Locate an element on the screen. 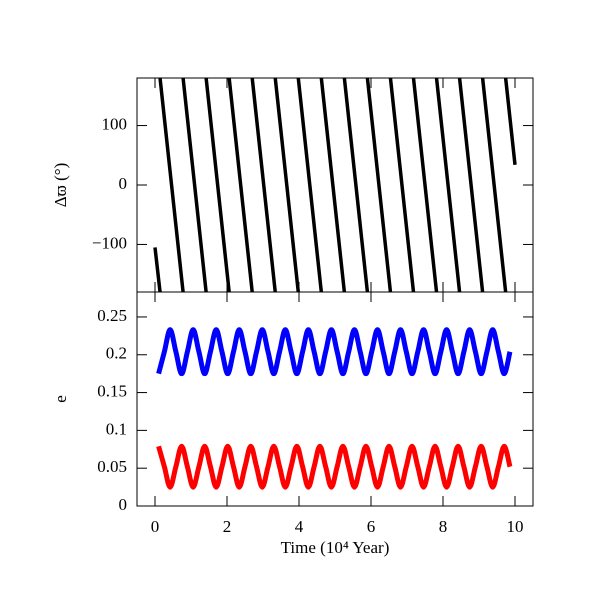 The image size is (612, 612). y-tick-label: 0.05 is located at coordinates (112, 466).